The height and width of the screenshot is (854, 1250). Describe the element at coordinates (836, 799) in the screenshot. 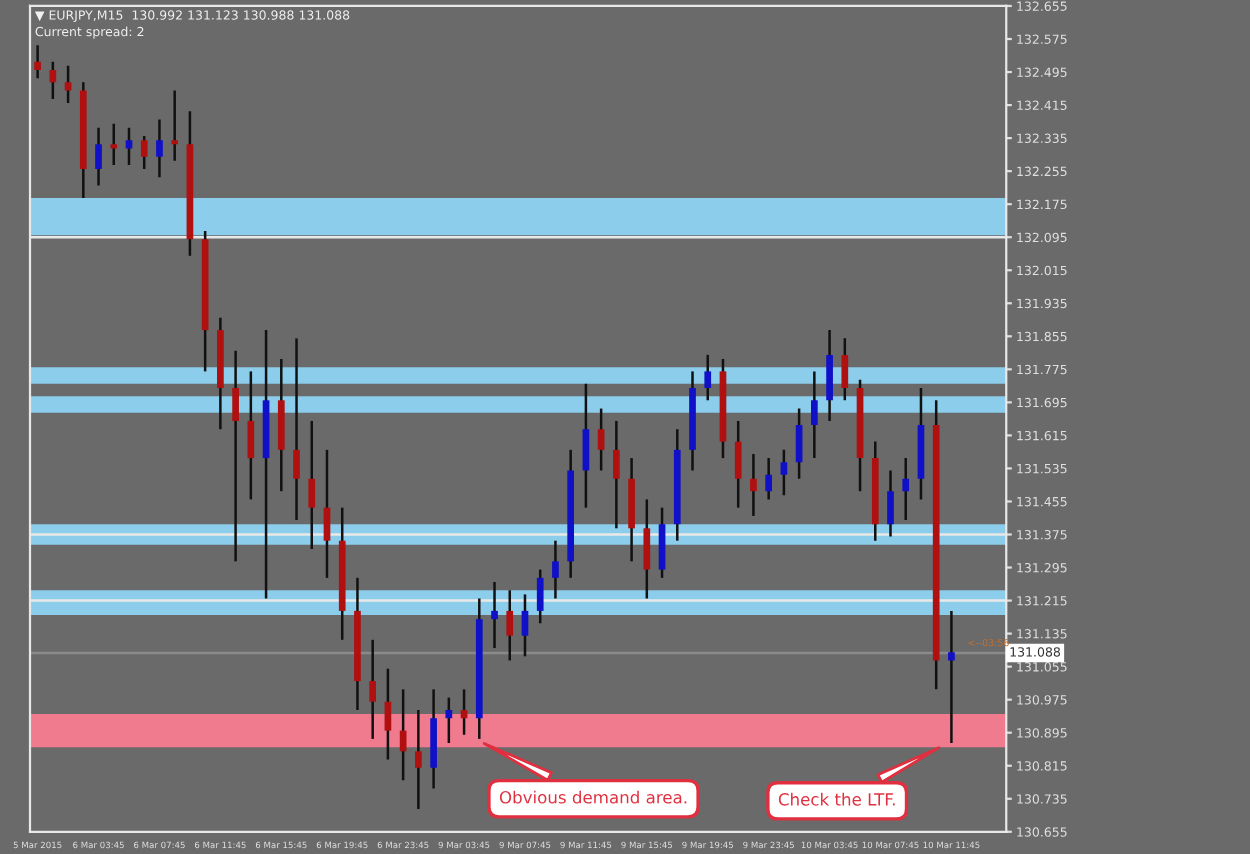

I see `annotation: Check the LTF.` at that location.